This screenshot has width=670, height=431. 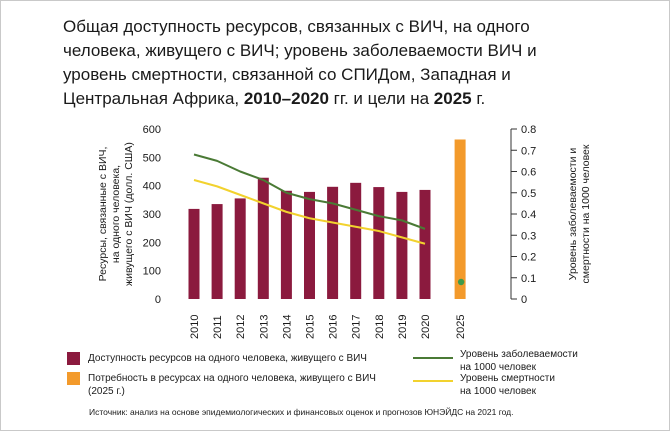 What do you see at coordinates (152, 243) in the screenshot?
I see `left-axis-tick-label: 200` at bounding box center [152, 243].